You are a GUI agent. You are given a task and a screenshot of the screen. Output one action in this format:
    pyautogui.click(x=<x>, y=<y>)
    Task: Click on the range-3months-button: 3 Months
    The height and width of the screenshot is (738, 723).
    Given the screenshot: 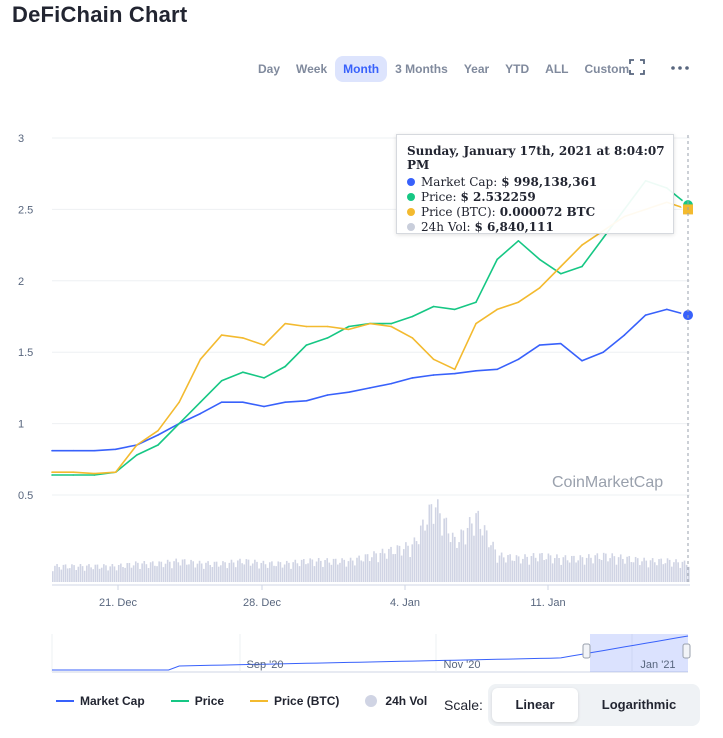 What is the action you would take?
    pyautogui.click(x=421, y=69)
    